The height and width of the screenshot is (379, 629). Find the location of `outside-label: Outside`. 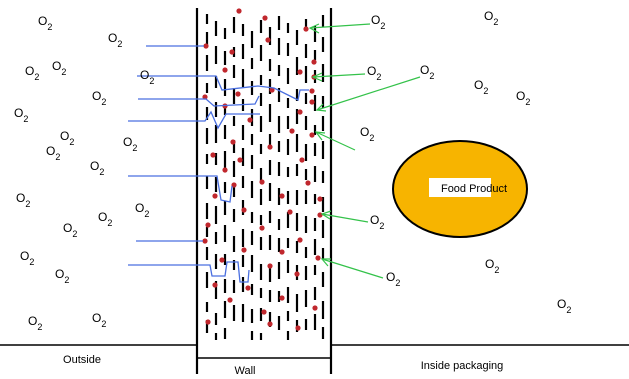

outside-label: Outside is located at coordinates (82, 360).